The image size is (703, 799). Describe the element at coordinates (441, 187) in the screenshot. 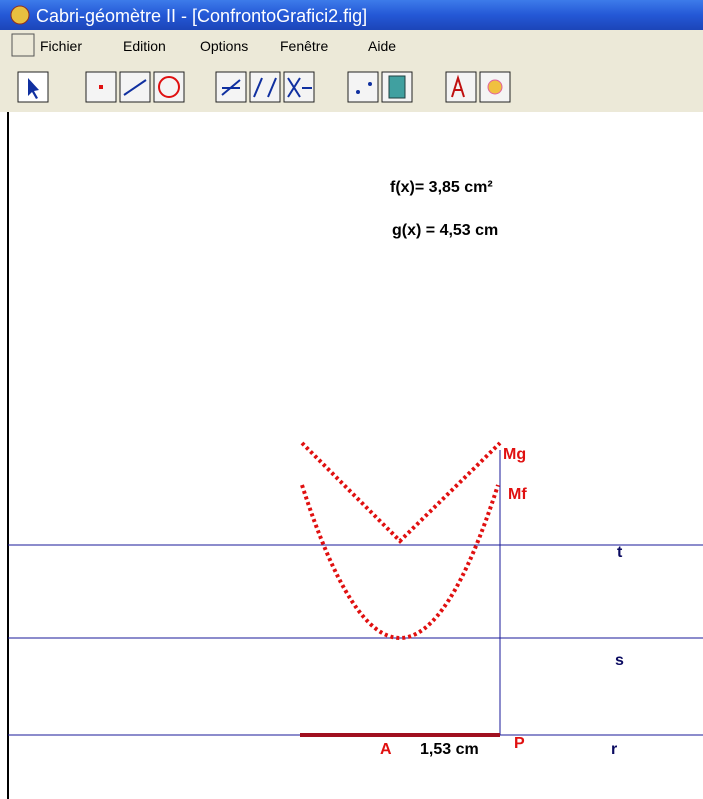

I see `measure-f: f(x)= 3,85 cm²` at that location.